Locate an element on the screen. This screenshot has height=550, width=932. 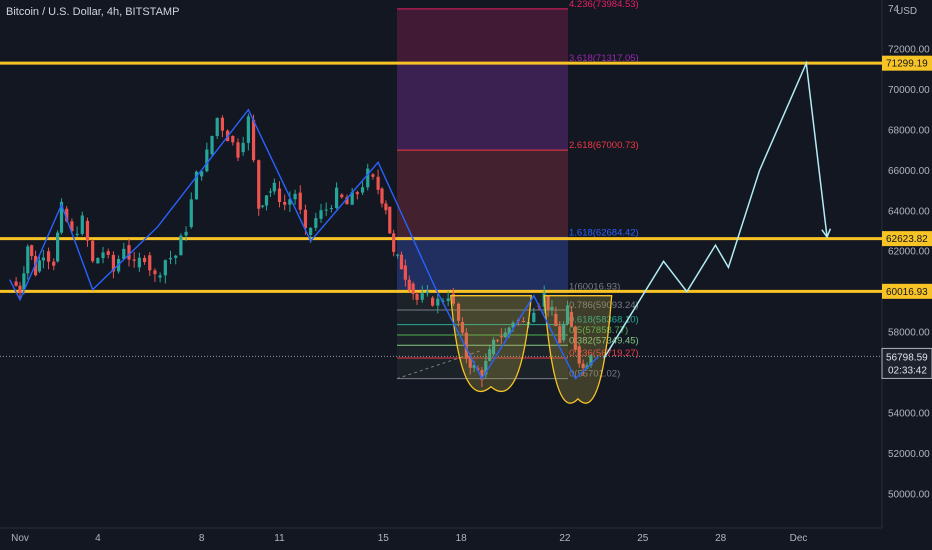
fib-level-label: 0.382(57349.45) is located at coordinates (604, 340).